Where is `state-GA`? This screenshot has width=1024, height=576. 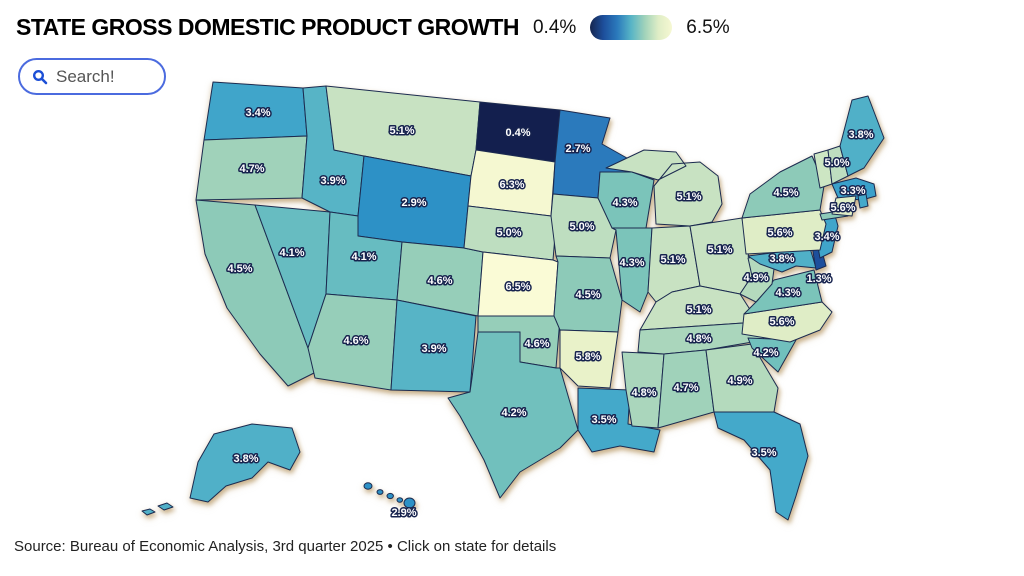 state-GA is located at coordinates (742, 378).